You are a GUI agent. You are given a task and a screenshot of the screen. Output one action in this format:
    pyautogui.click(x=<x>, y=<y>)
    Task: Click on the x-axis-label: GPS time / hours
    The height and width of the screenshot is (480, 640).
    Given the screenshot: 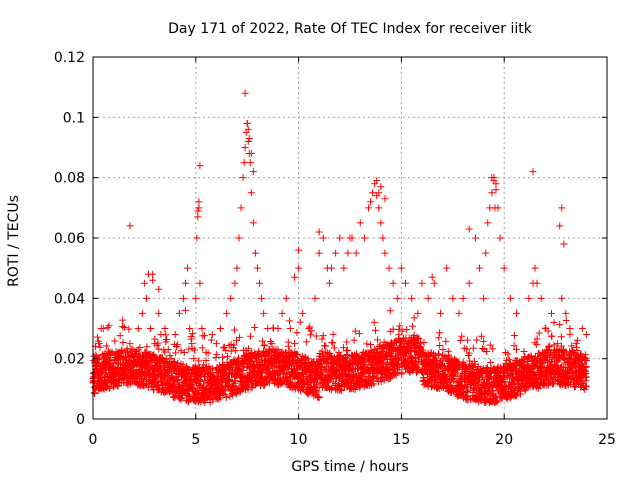 What is the action you would take?
    pyautogui.click(x=349, y=467)
    